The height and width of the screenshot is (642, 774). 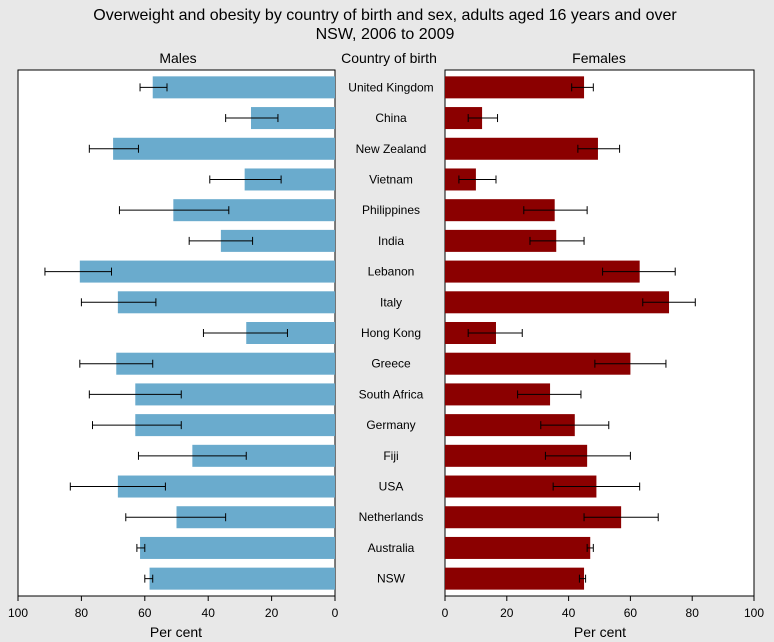 I want to click on center-header: Country of birth, so click(x=389, y=58).